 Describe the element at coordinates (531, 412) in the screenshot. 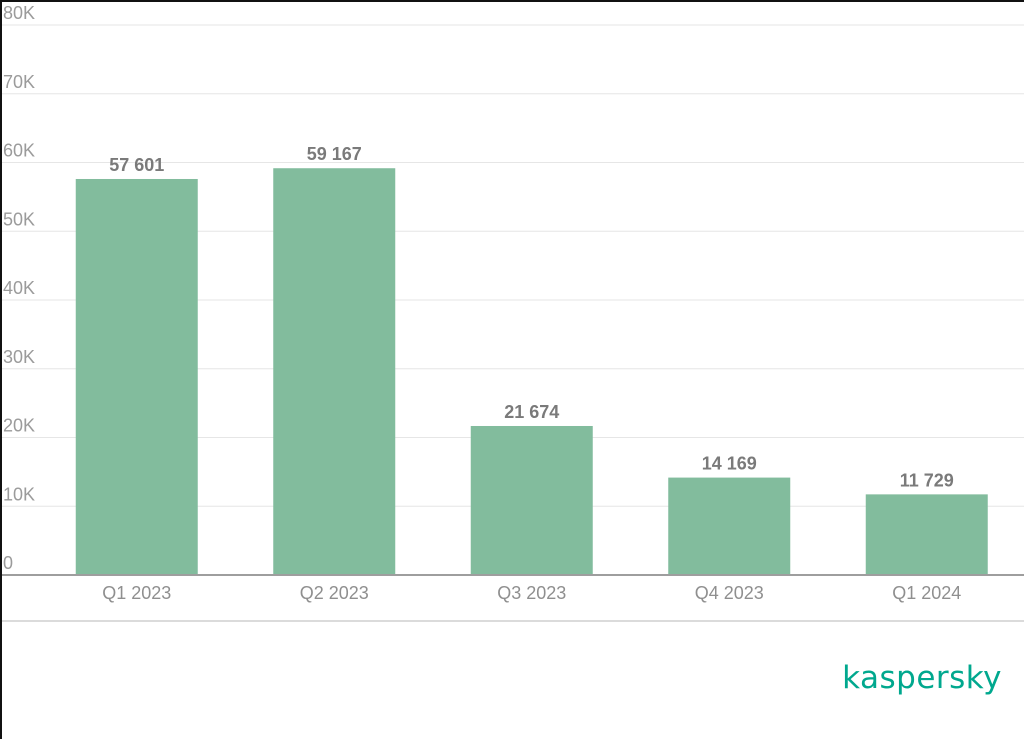

I see `data-label: 21 674` at that location.